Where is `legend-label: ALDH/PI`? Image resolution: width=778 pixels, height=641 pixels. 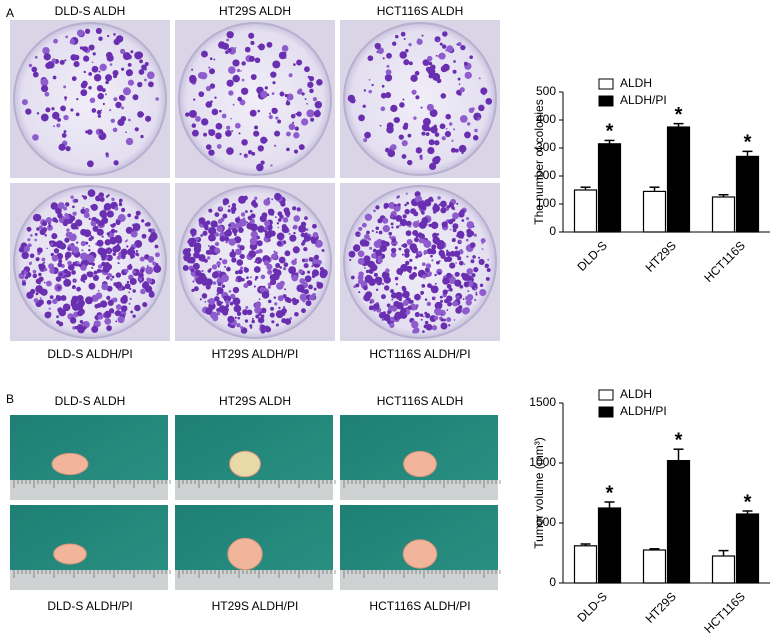 legend-label: ALDH/PI is located at coordinates (643, 411).